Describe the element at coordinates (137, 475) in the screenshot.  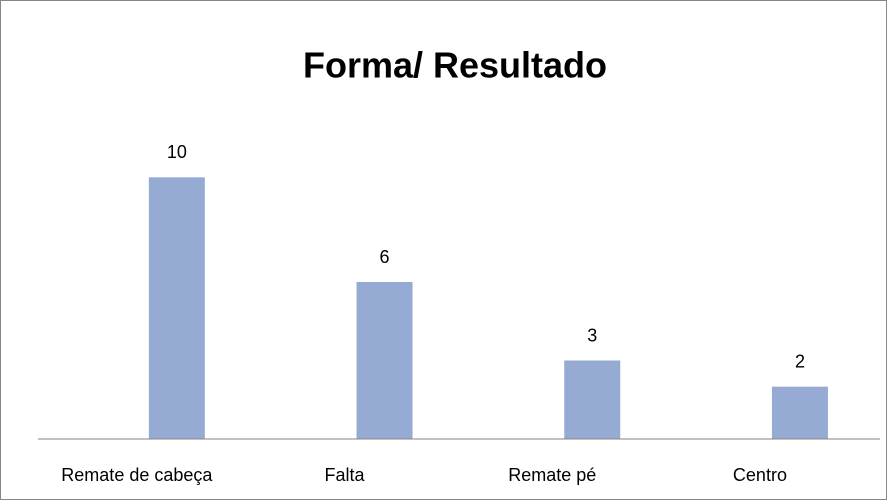
I see `x-tick-label: Remate de cabeça` at that location.